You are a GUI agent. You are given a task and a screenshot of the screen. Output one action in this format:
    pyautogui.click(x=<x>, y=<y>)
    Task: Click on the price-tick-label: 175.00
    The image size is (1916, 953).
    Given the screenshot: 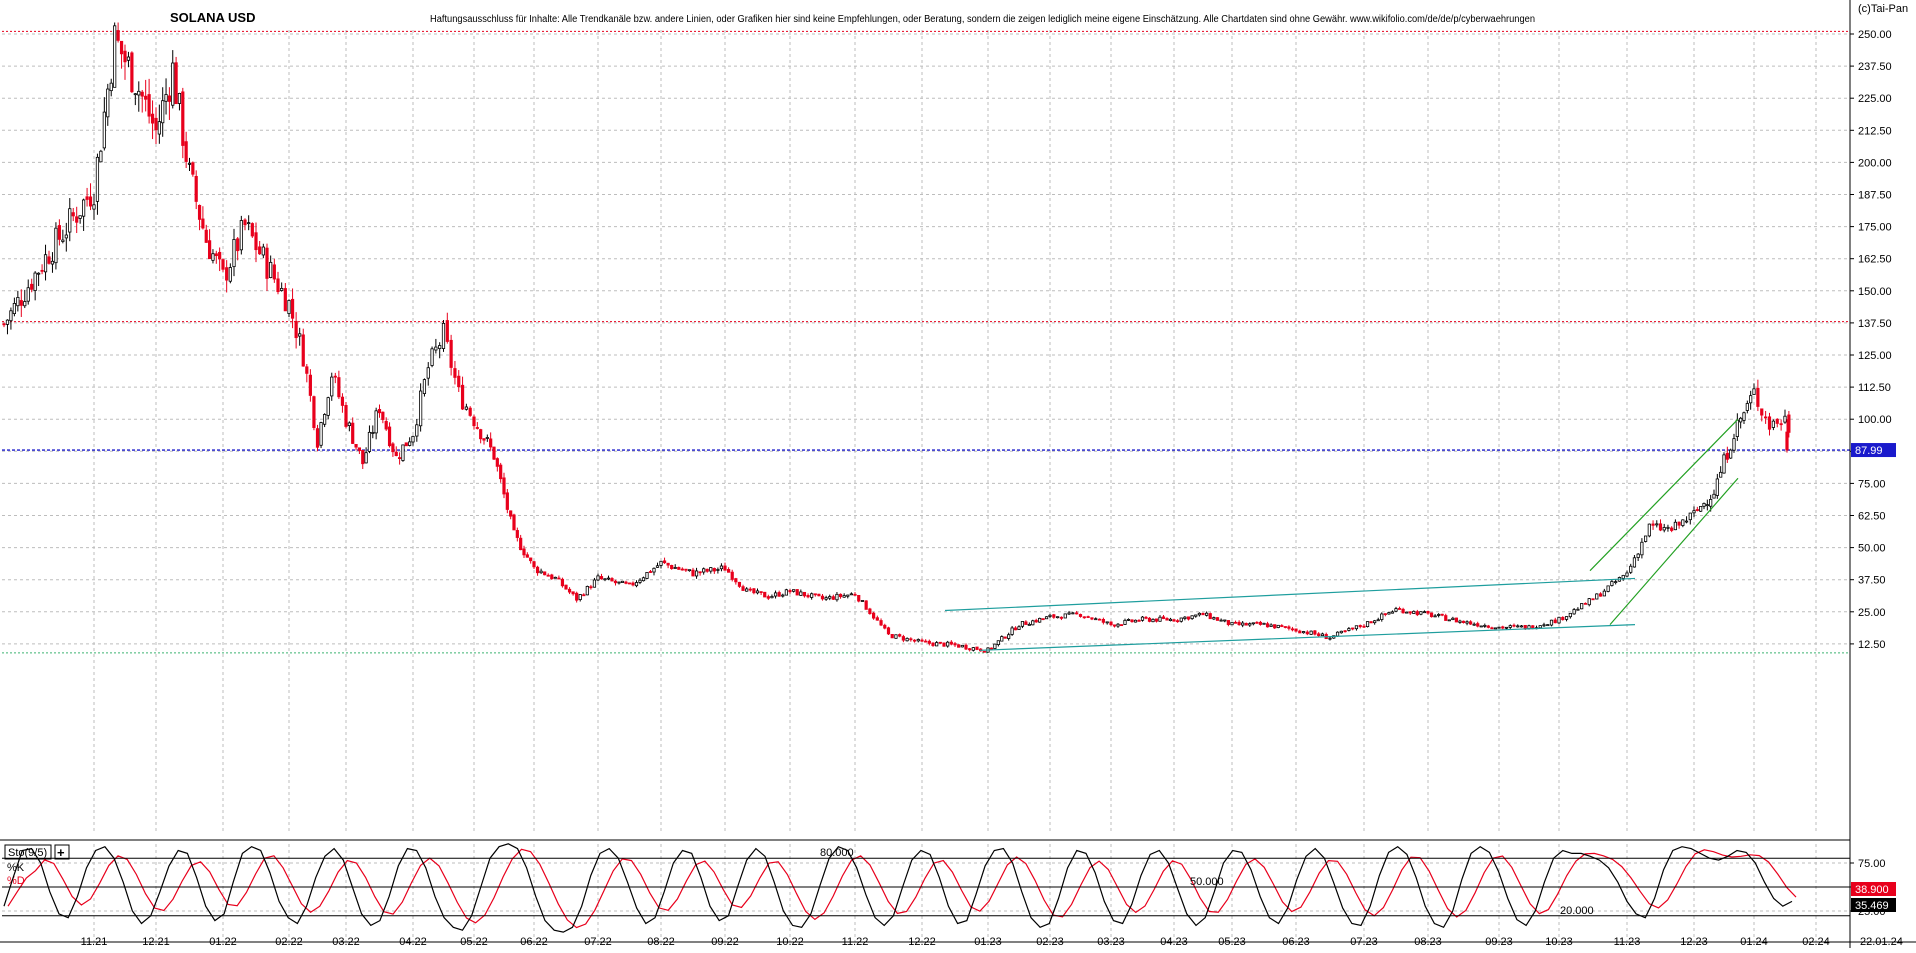 What is the action you would take?
    pyautogui.click(x=1875, y=228)
    